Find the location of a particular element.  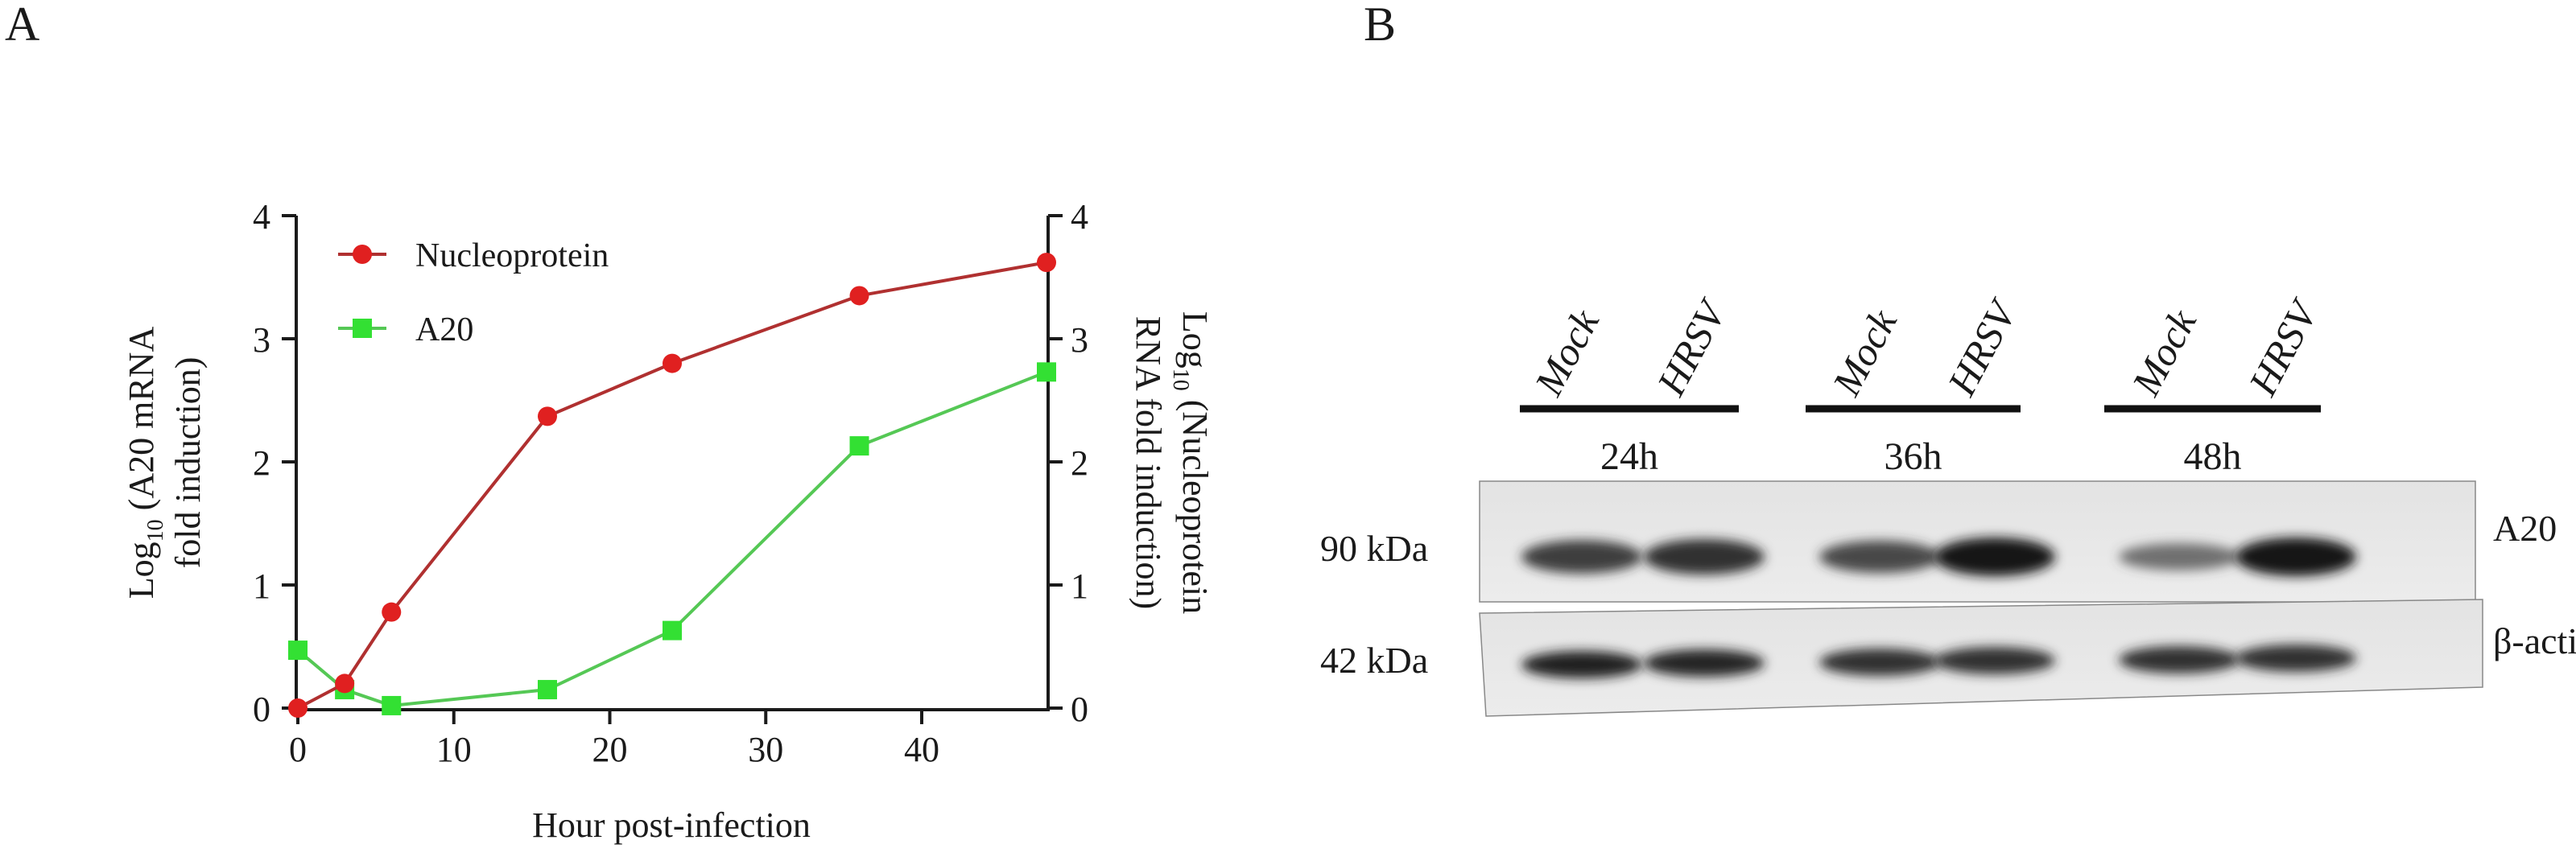

legend-label: A20 is located at coordinates (444, 329).